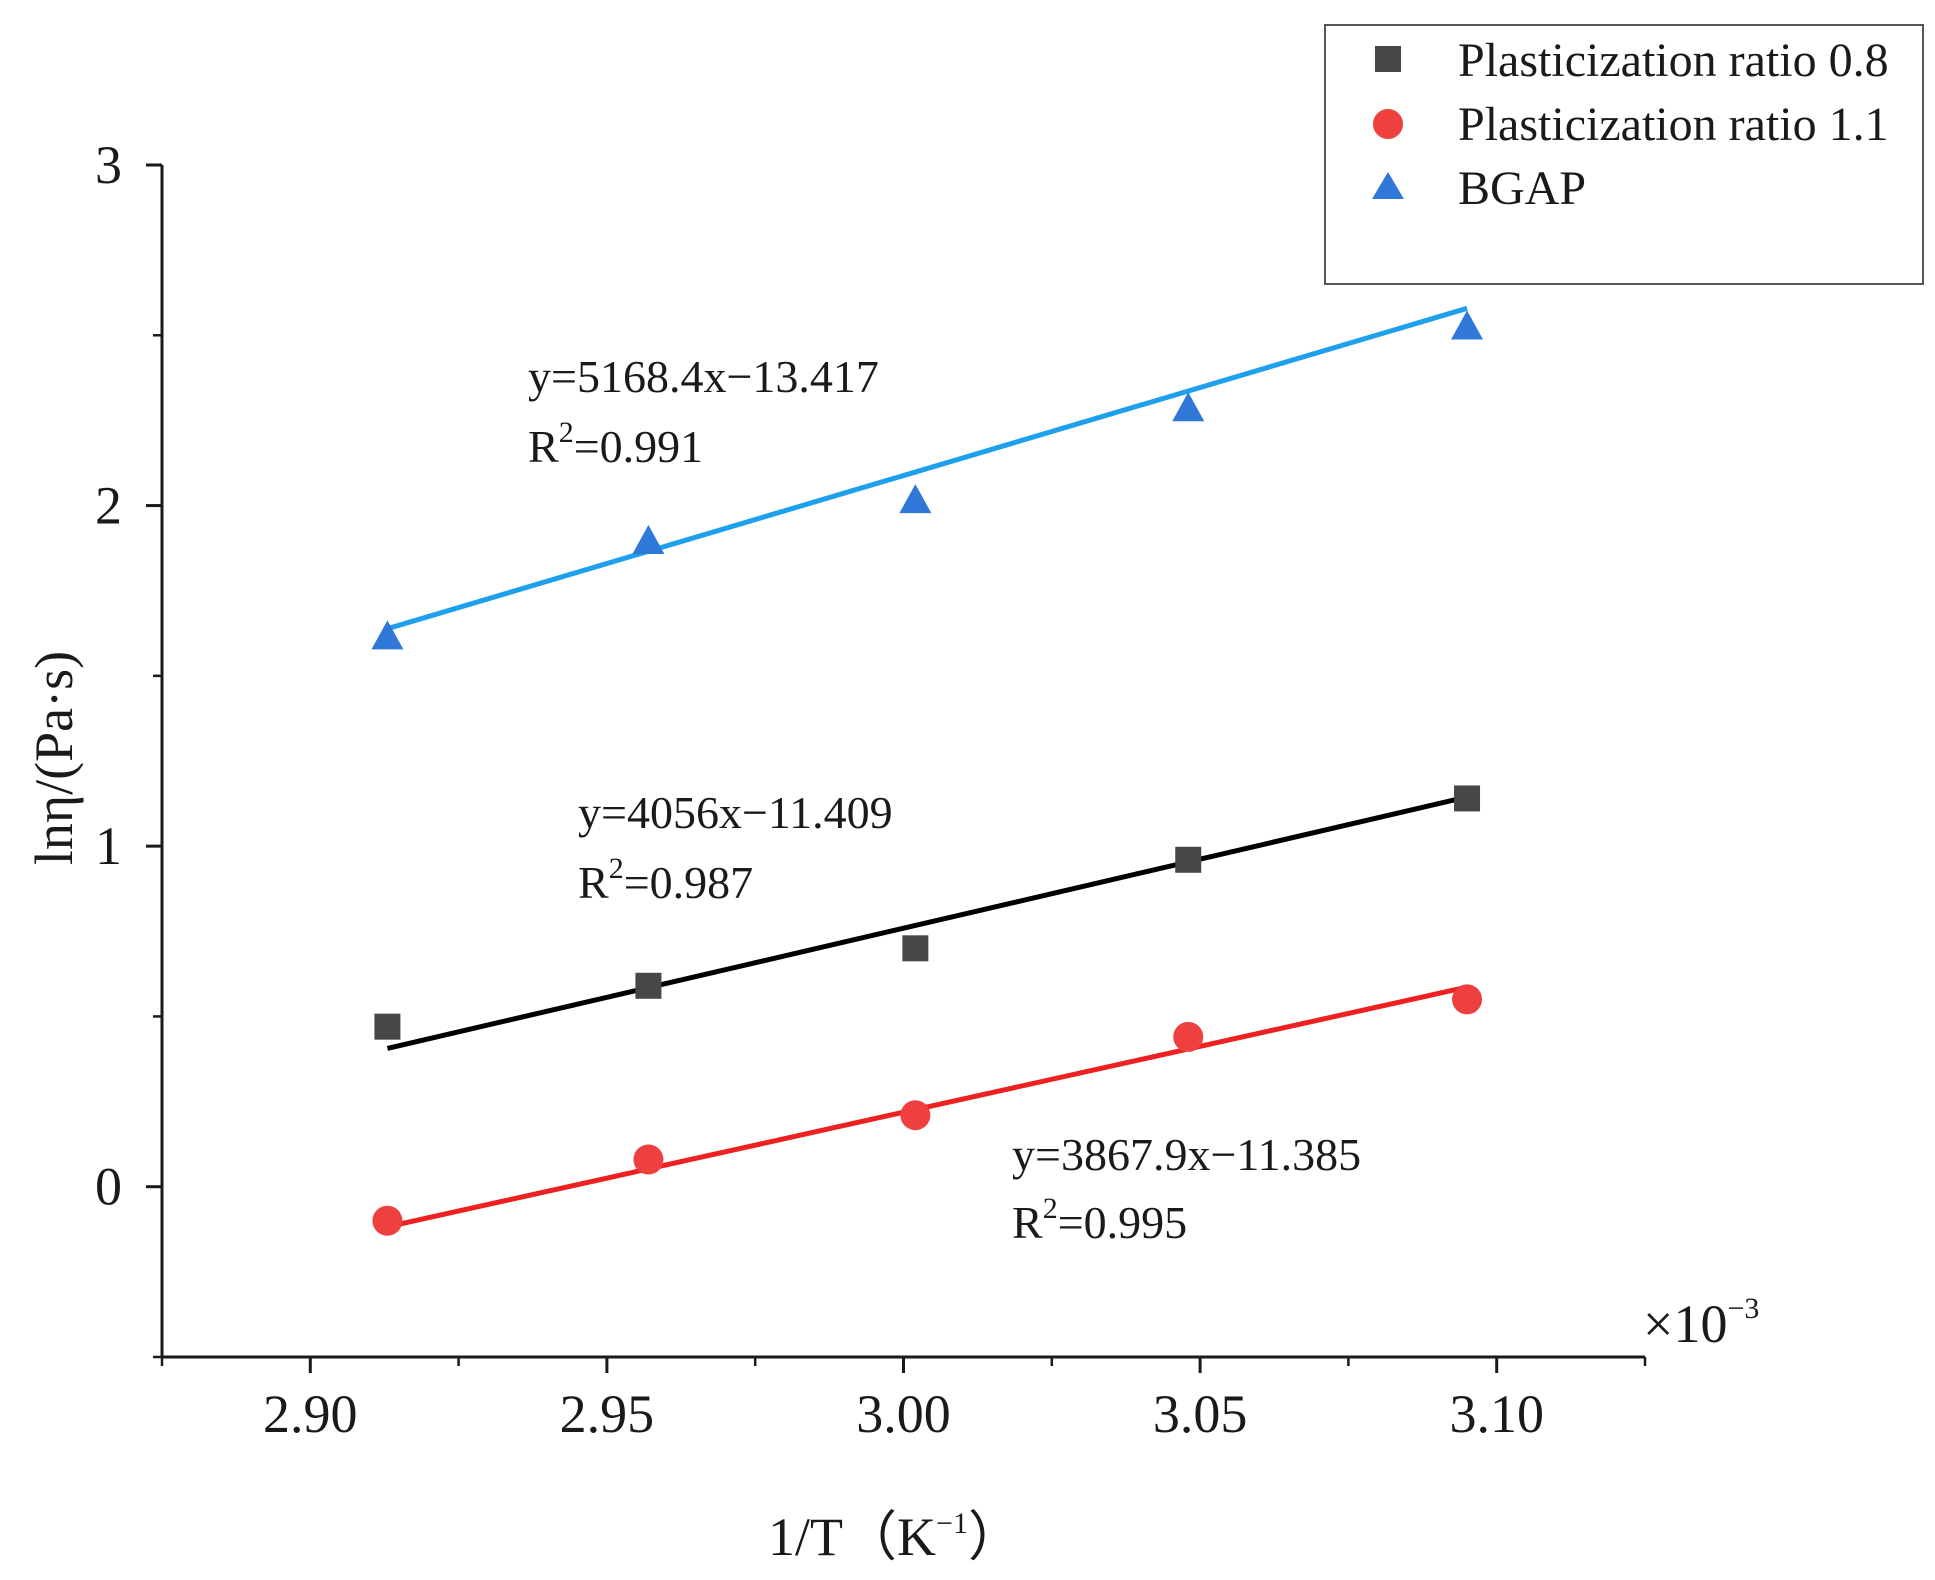 This screenshot has width=1935, height=1580. Describe the element at coordinates (1673, 124) in the screenshot. I see `legend-label-ratio-11: Plasticization ratio 1.1` at that location.